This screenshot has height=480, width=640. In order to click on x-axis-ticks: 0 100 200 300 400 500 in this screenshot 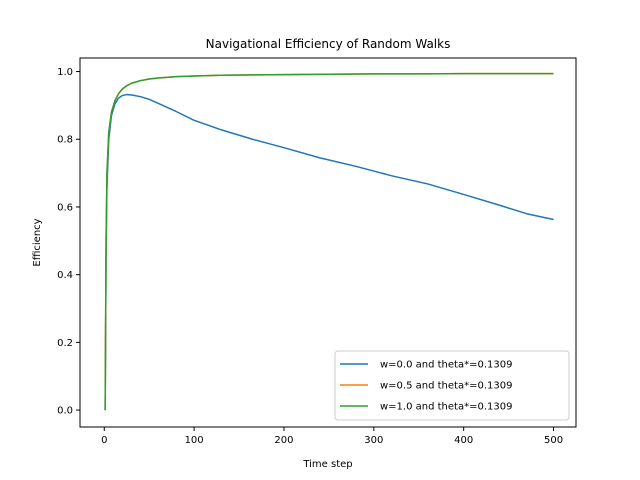, I will do `click(332, 436)`.